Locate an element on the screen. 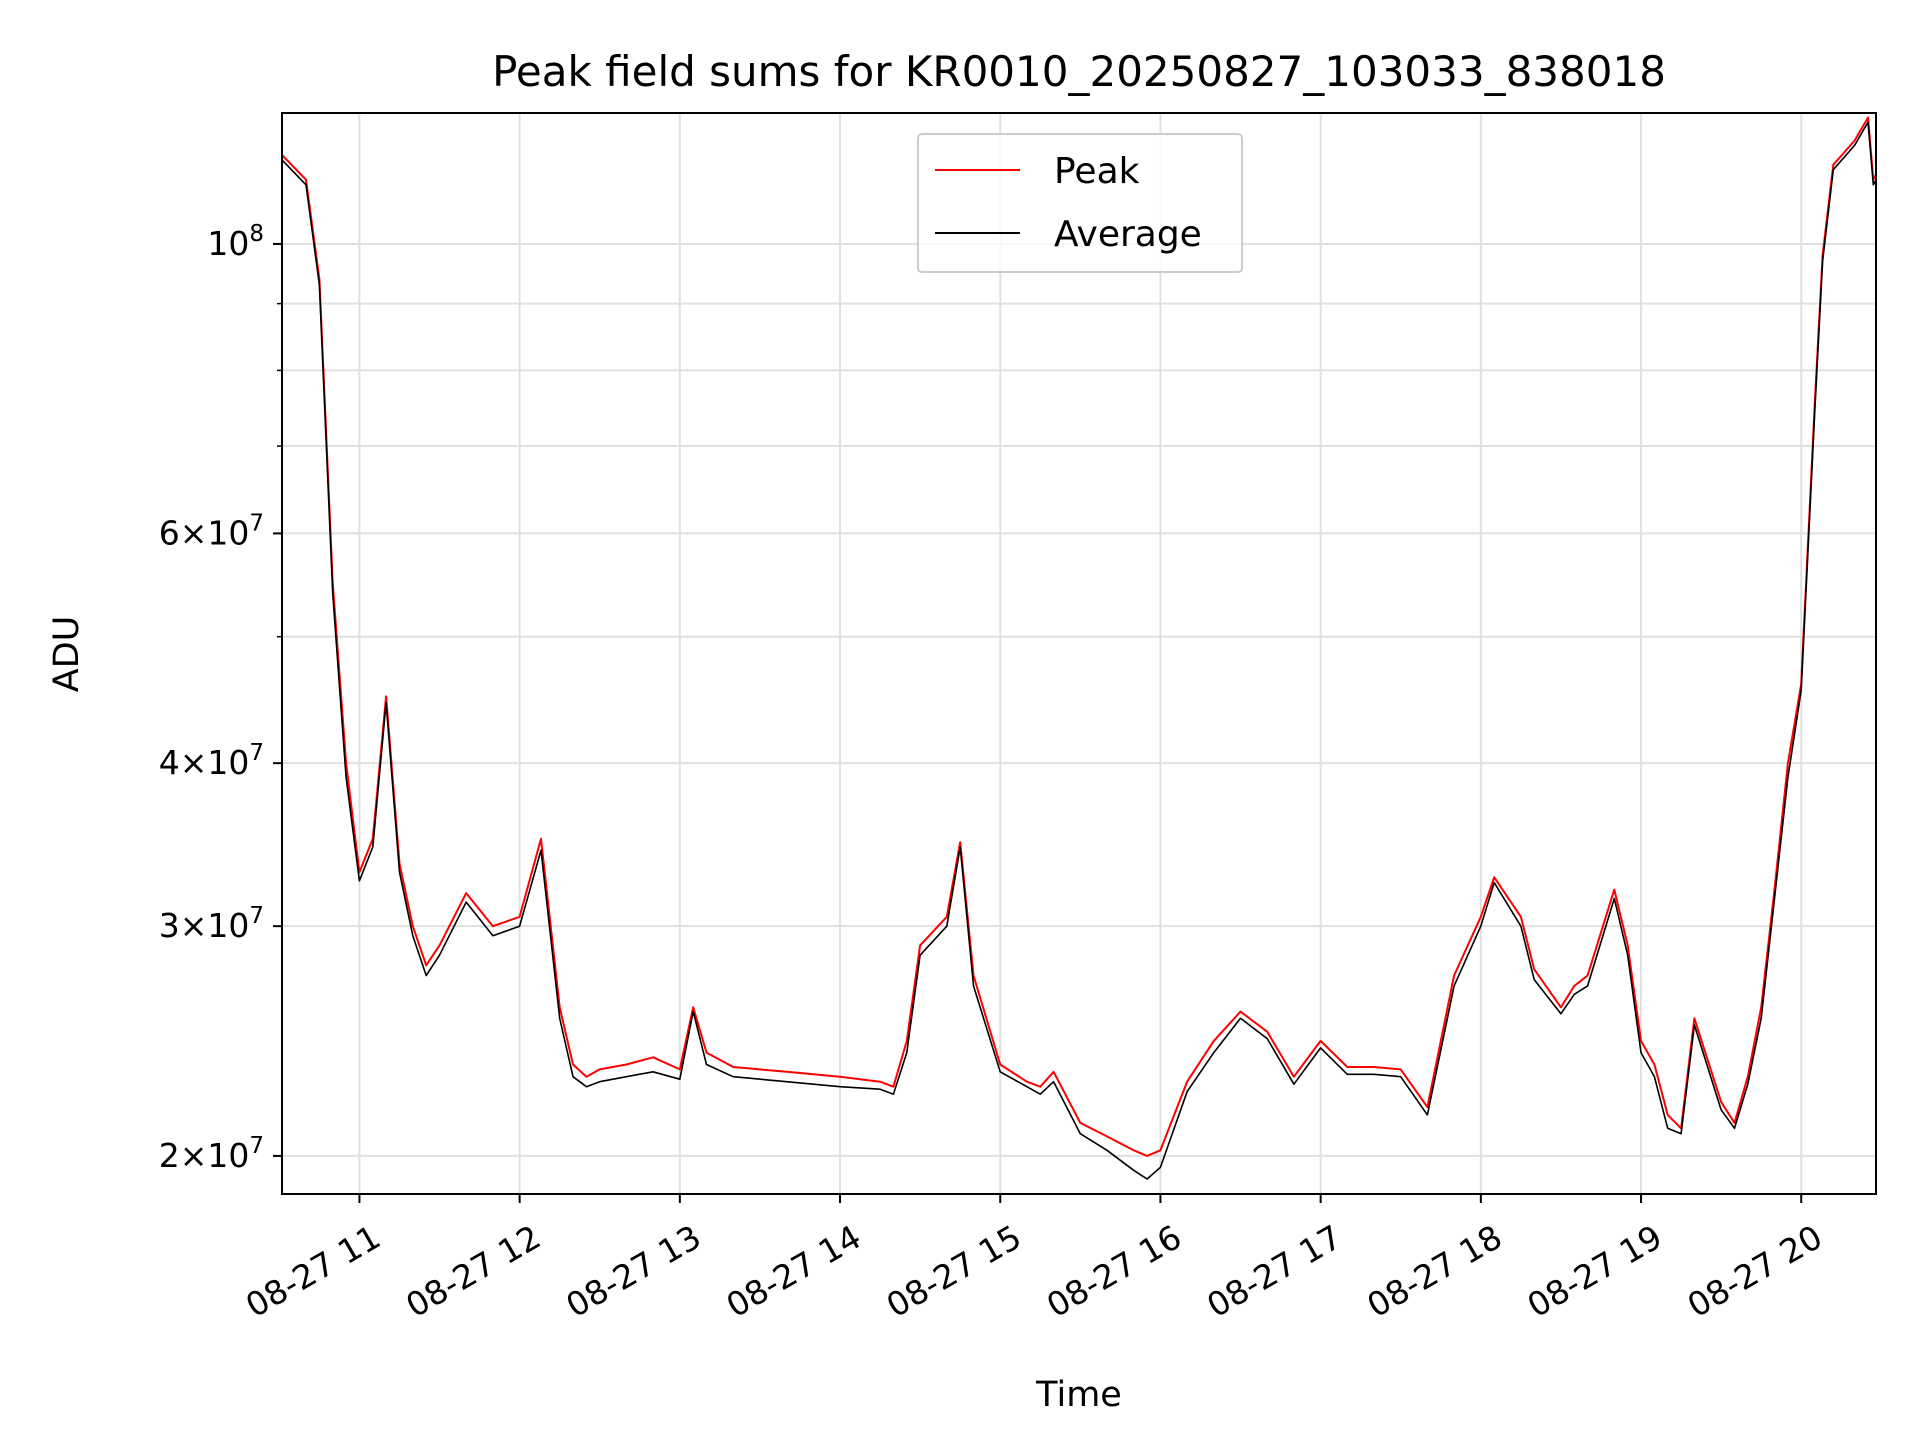 The height and width of the screenshot is (1440, 1920). legend: Peak Average is located at coordinates (1080, 203).